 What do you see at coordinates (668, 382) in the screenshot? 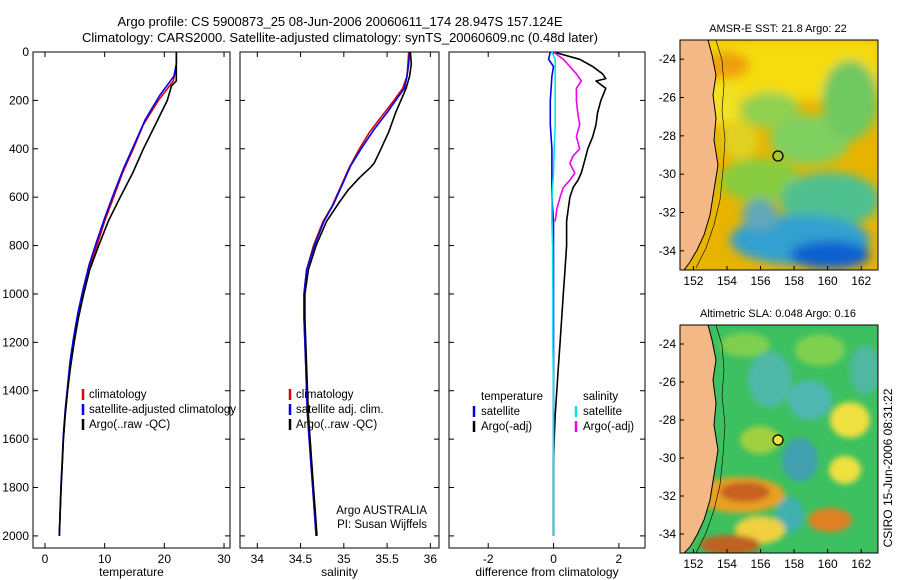
I see `sla-lat-tick-label: -26` at bounding box center [668, 382].